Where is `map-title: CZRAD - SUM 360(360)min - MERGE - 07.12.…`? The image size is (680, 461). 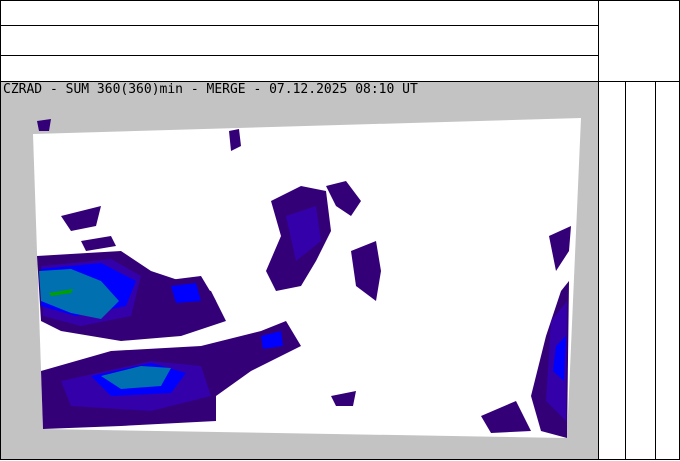 map-title: CZRAD - SUM 360(360)min - MERGE - 07.12.… is located at coordinates (210, 89).